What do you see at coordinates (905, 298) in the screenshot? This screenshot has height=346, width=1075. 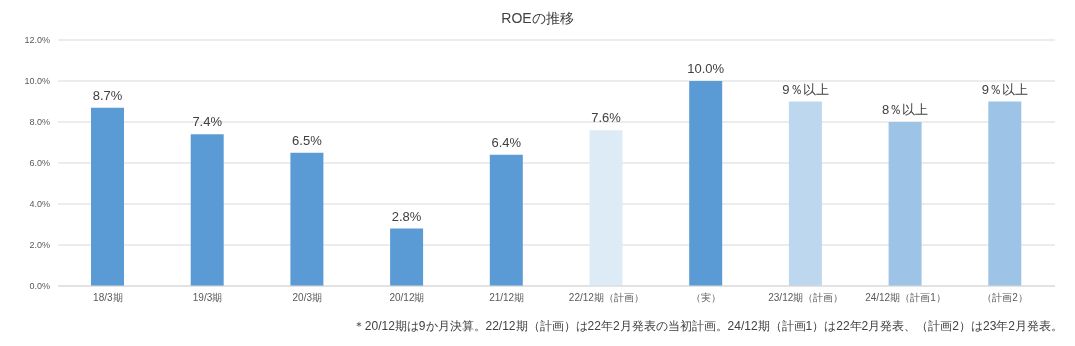 I see `x-tick-label: 24/12期（計画1）` at bounding box center [905, 298].